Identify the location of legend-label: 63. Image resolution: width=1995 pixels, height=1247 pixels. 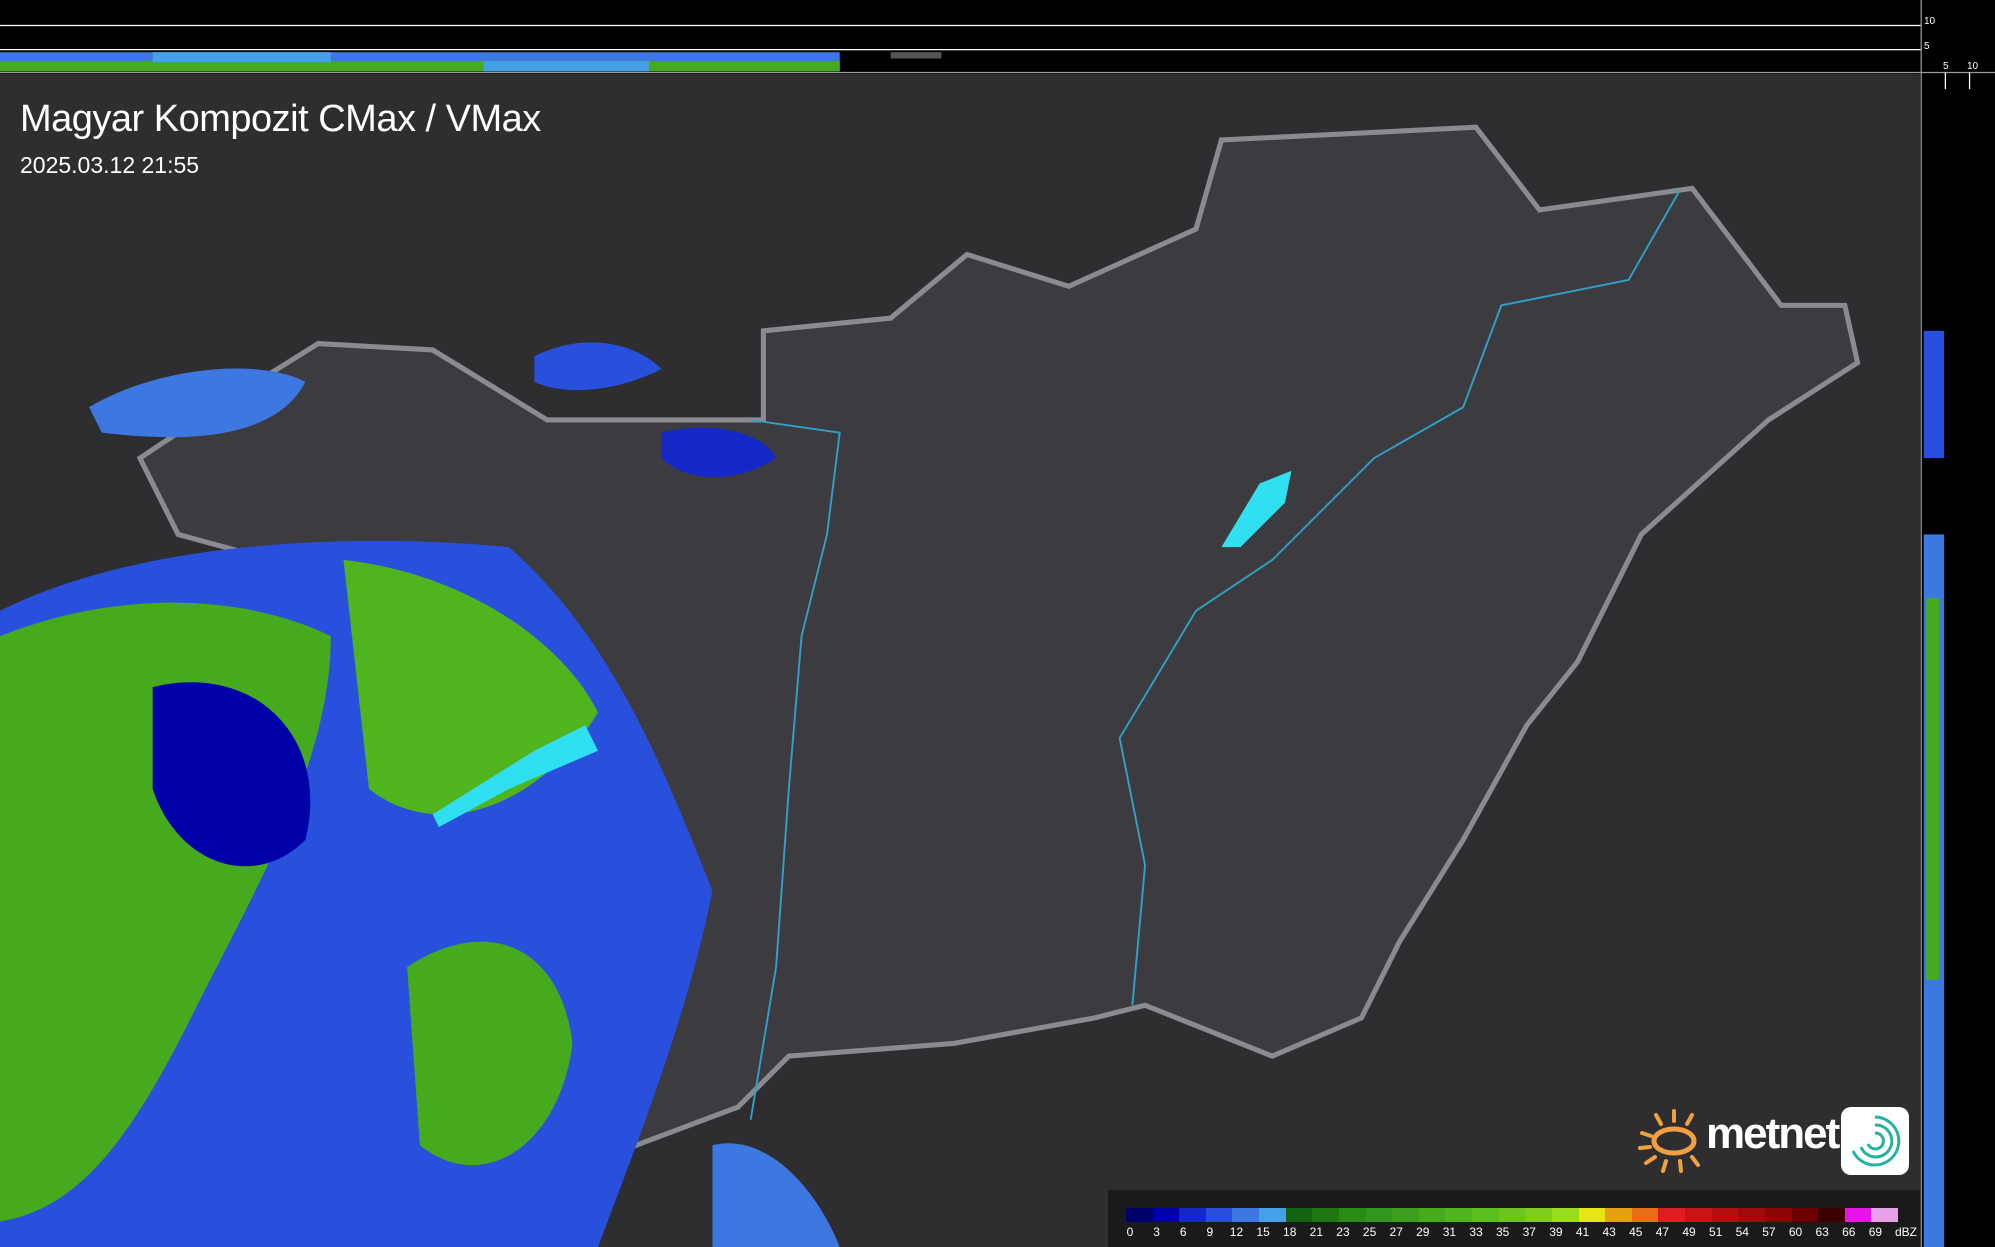
(1822, 1232).